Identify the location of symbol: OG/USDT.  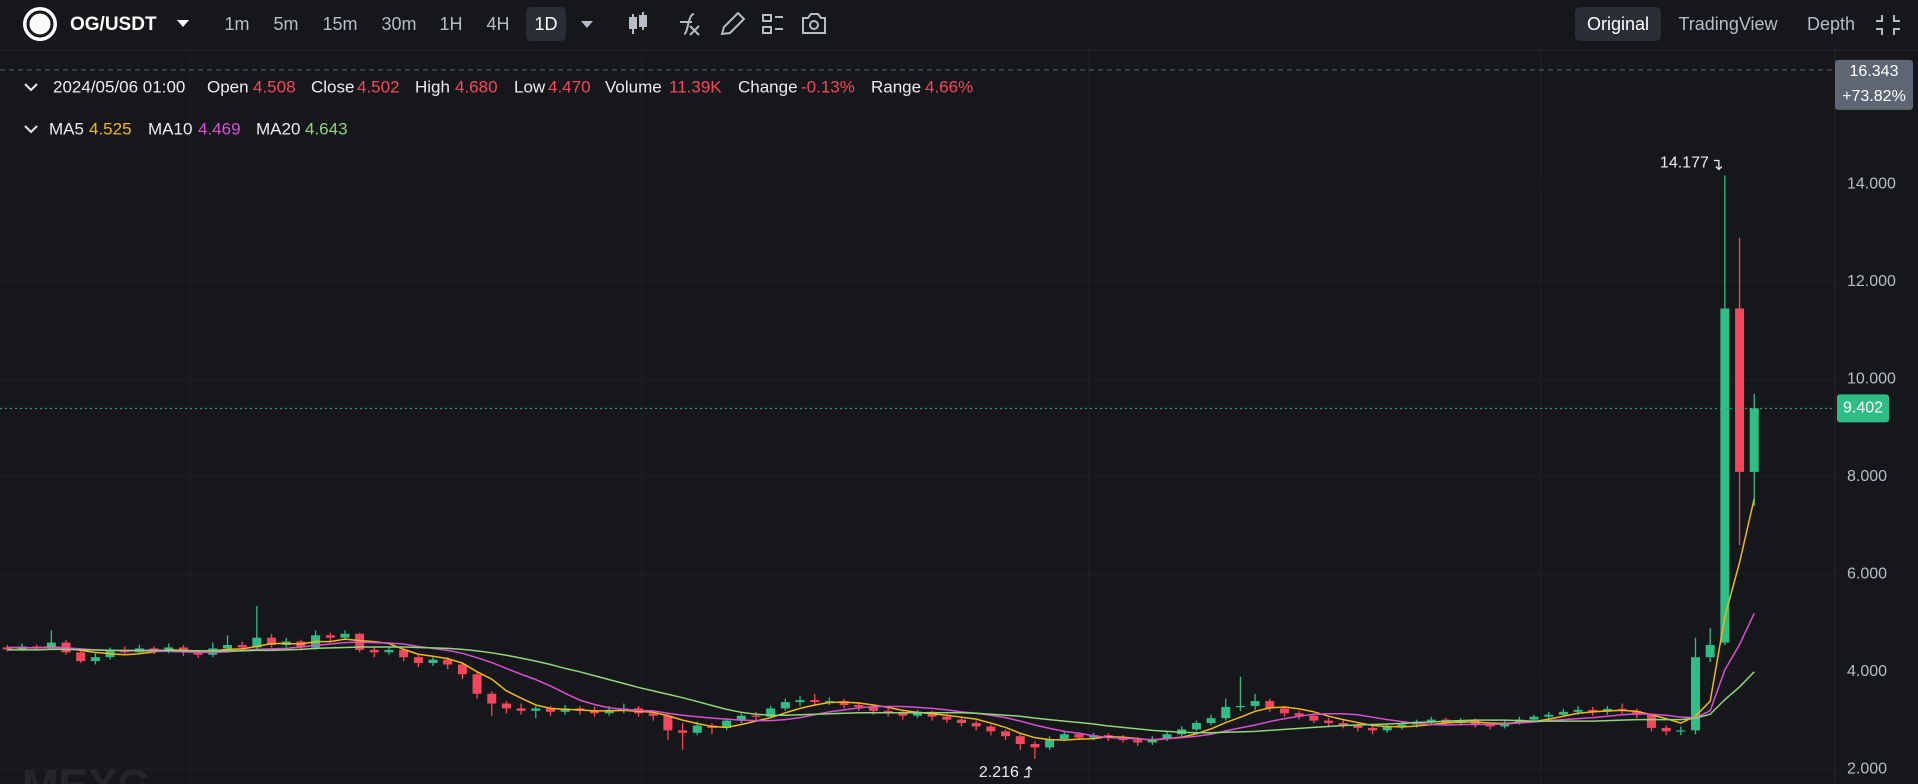
(113, 24).